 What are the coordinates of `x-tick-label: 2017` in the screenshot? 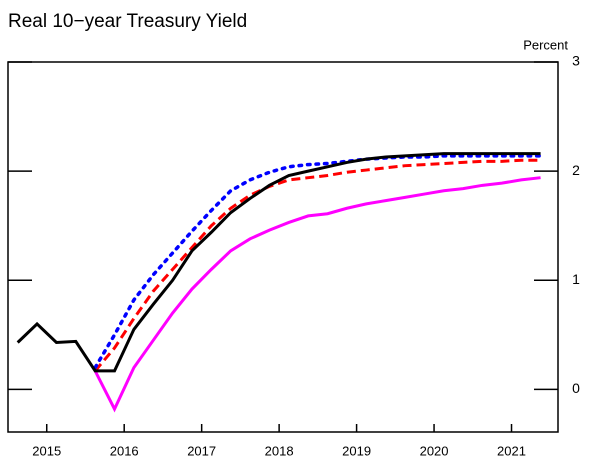 It's located at (201, 450).